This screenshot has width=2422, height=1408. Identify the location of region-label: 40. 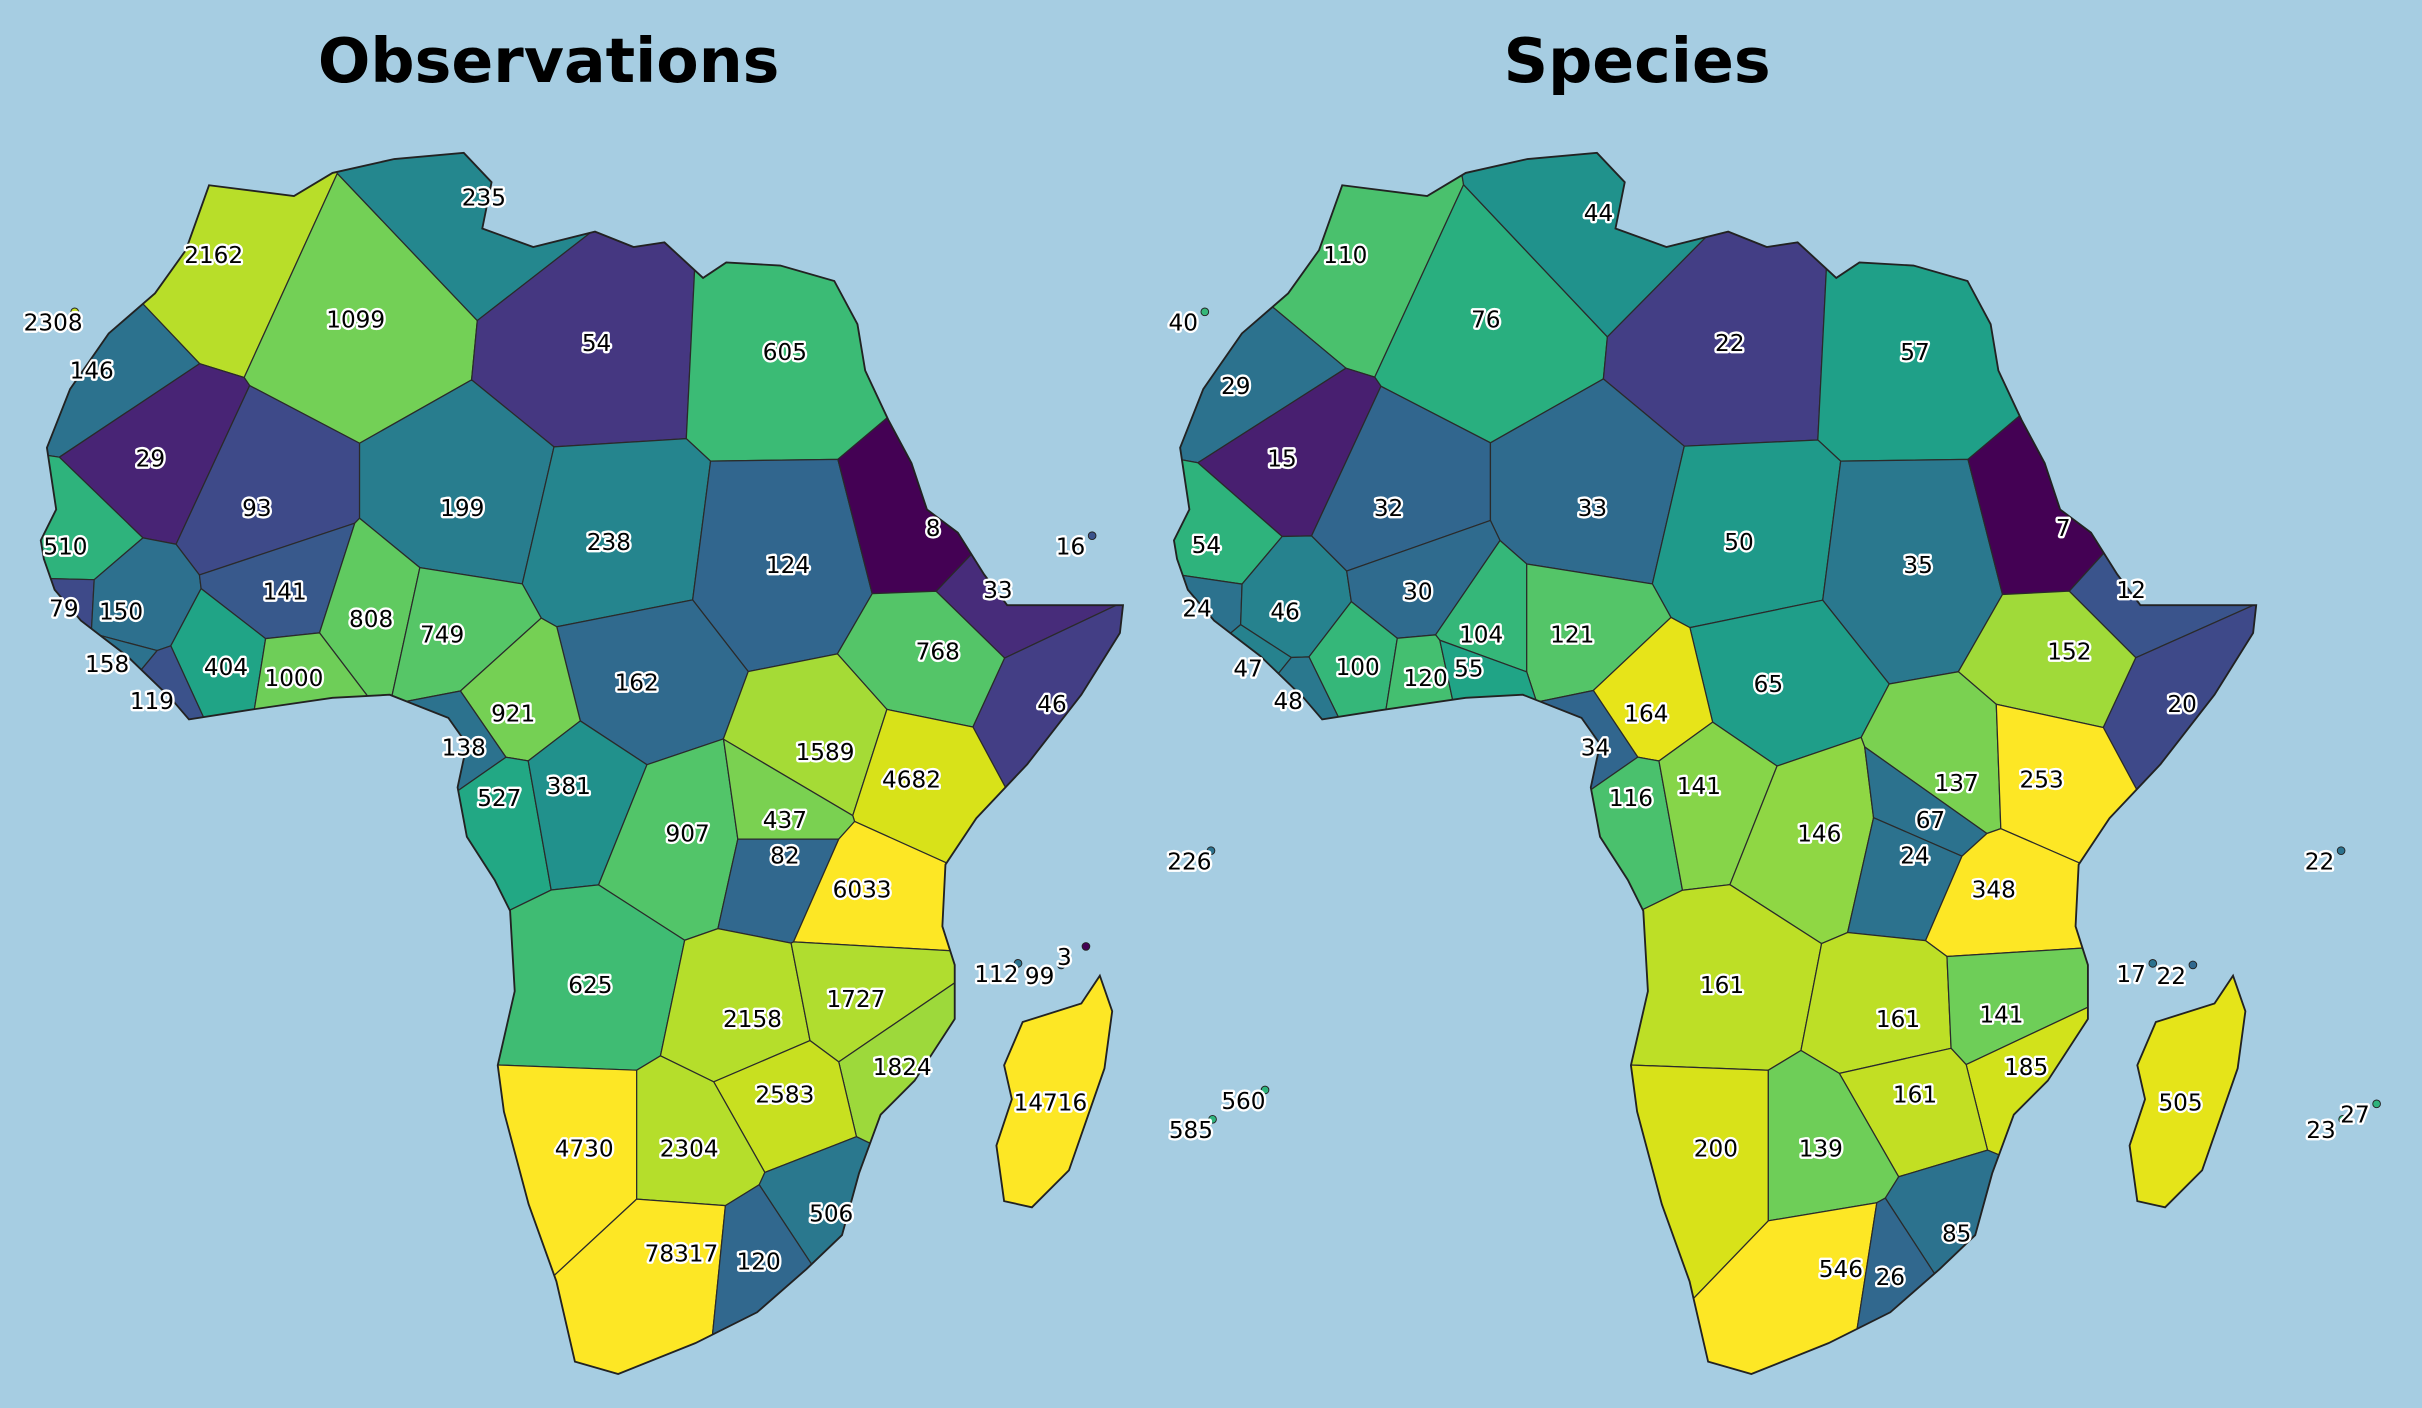
(1182, 324).